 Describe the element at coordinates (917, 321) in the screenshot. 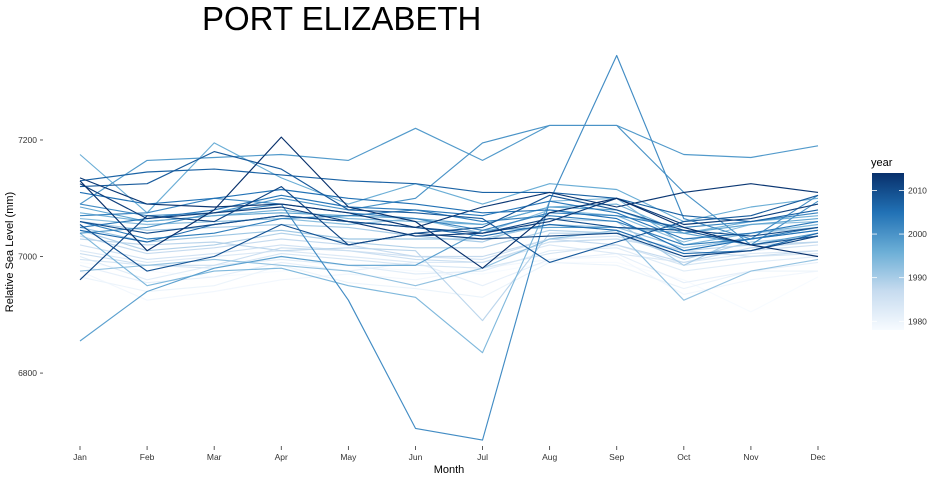

I see `legend-tick-label: 1980` at that location.